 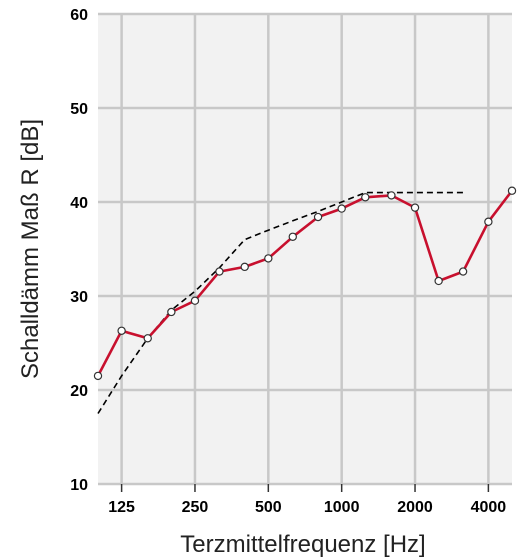 I want to click on y-tick-50: 50, so click(x=79, y=109).